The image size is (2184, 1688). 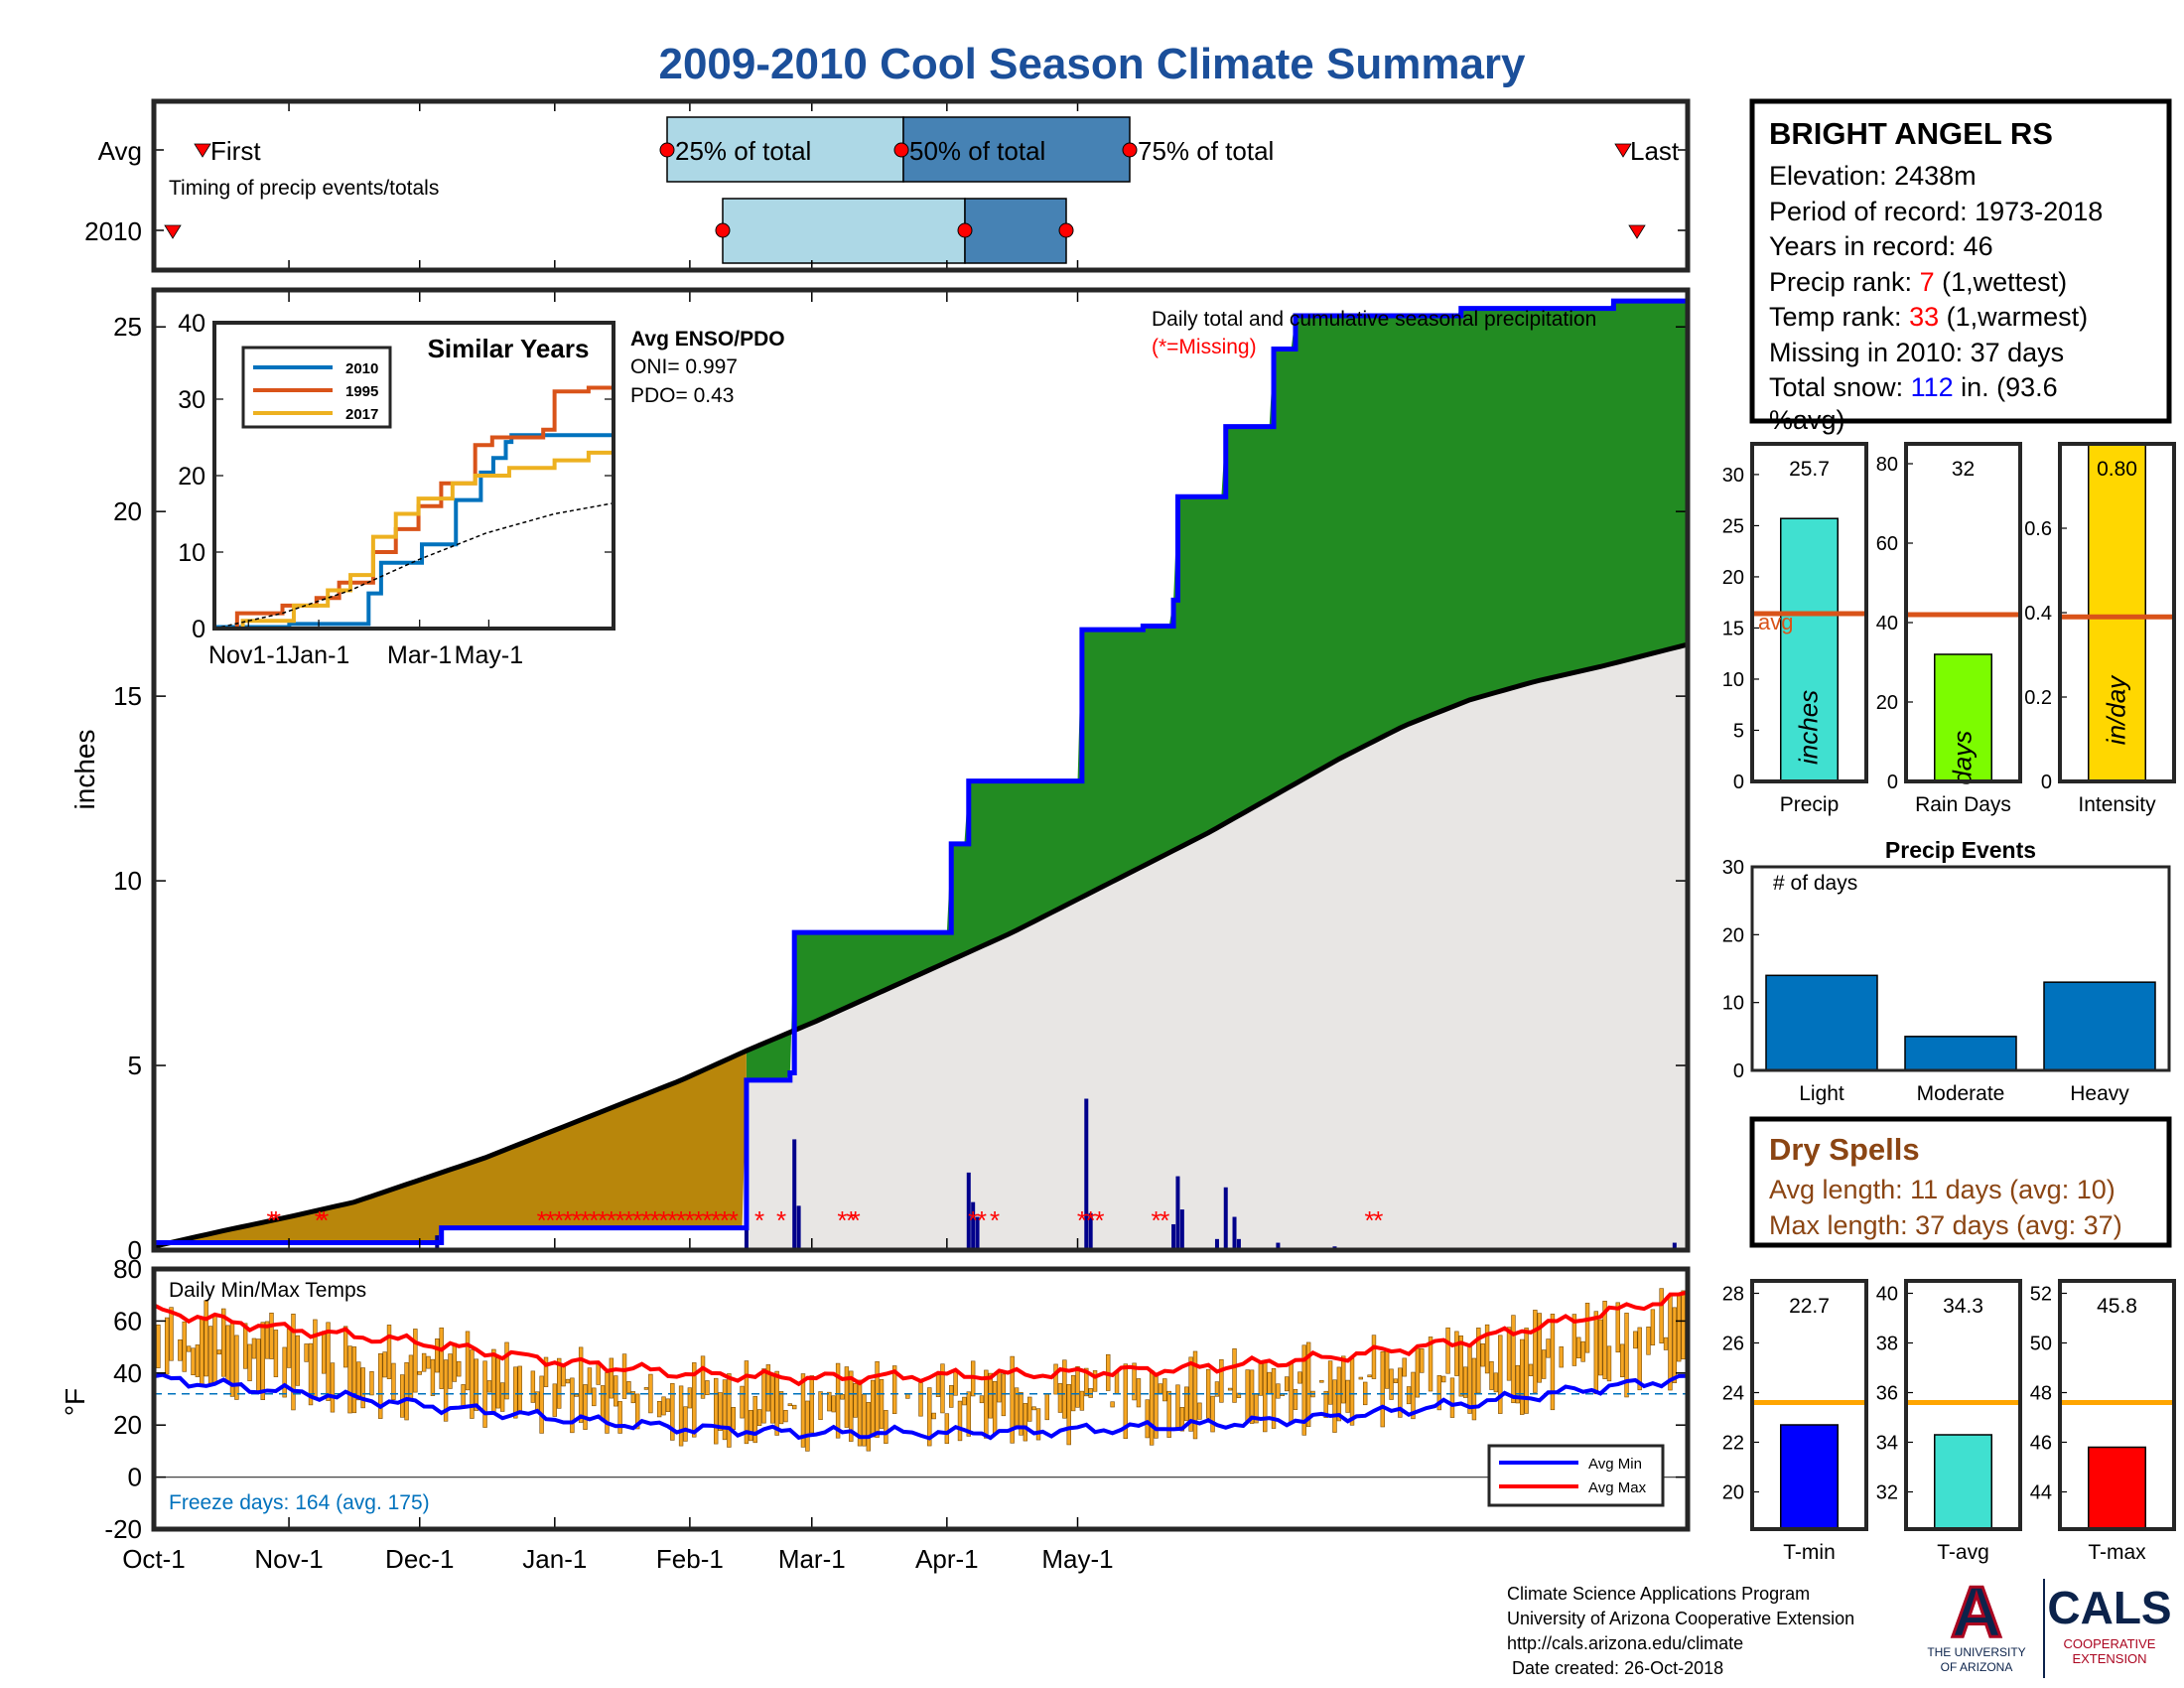 I want to click on timing-caption: Timing of precip events/totals, so click(x=304, y=188).